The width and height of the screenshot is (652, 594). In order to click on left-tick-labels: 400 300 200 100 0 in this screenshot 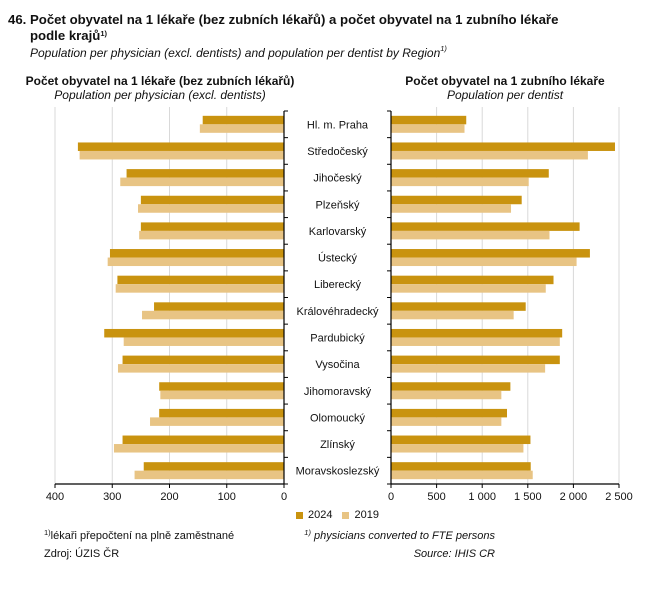, I will do `click(166, 497)`.